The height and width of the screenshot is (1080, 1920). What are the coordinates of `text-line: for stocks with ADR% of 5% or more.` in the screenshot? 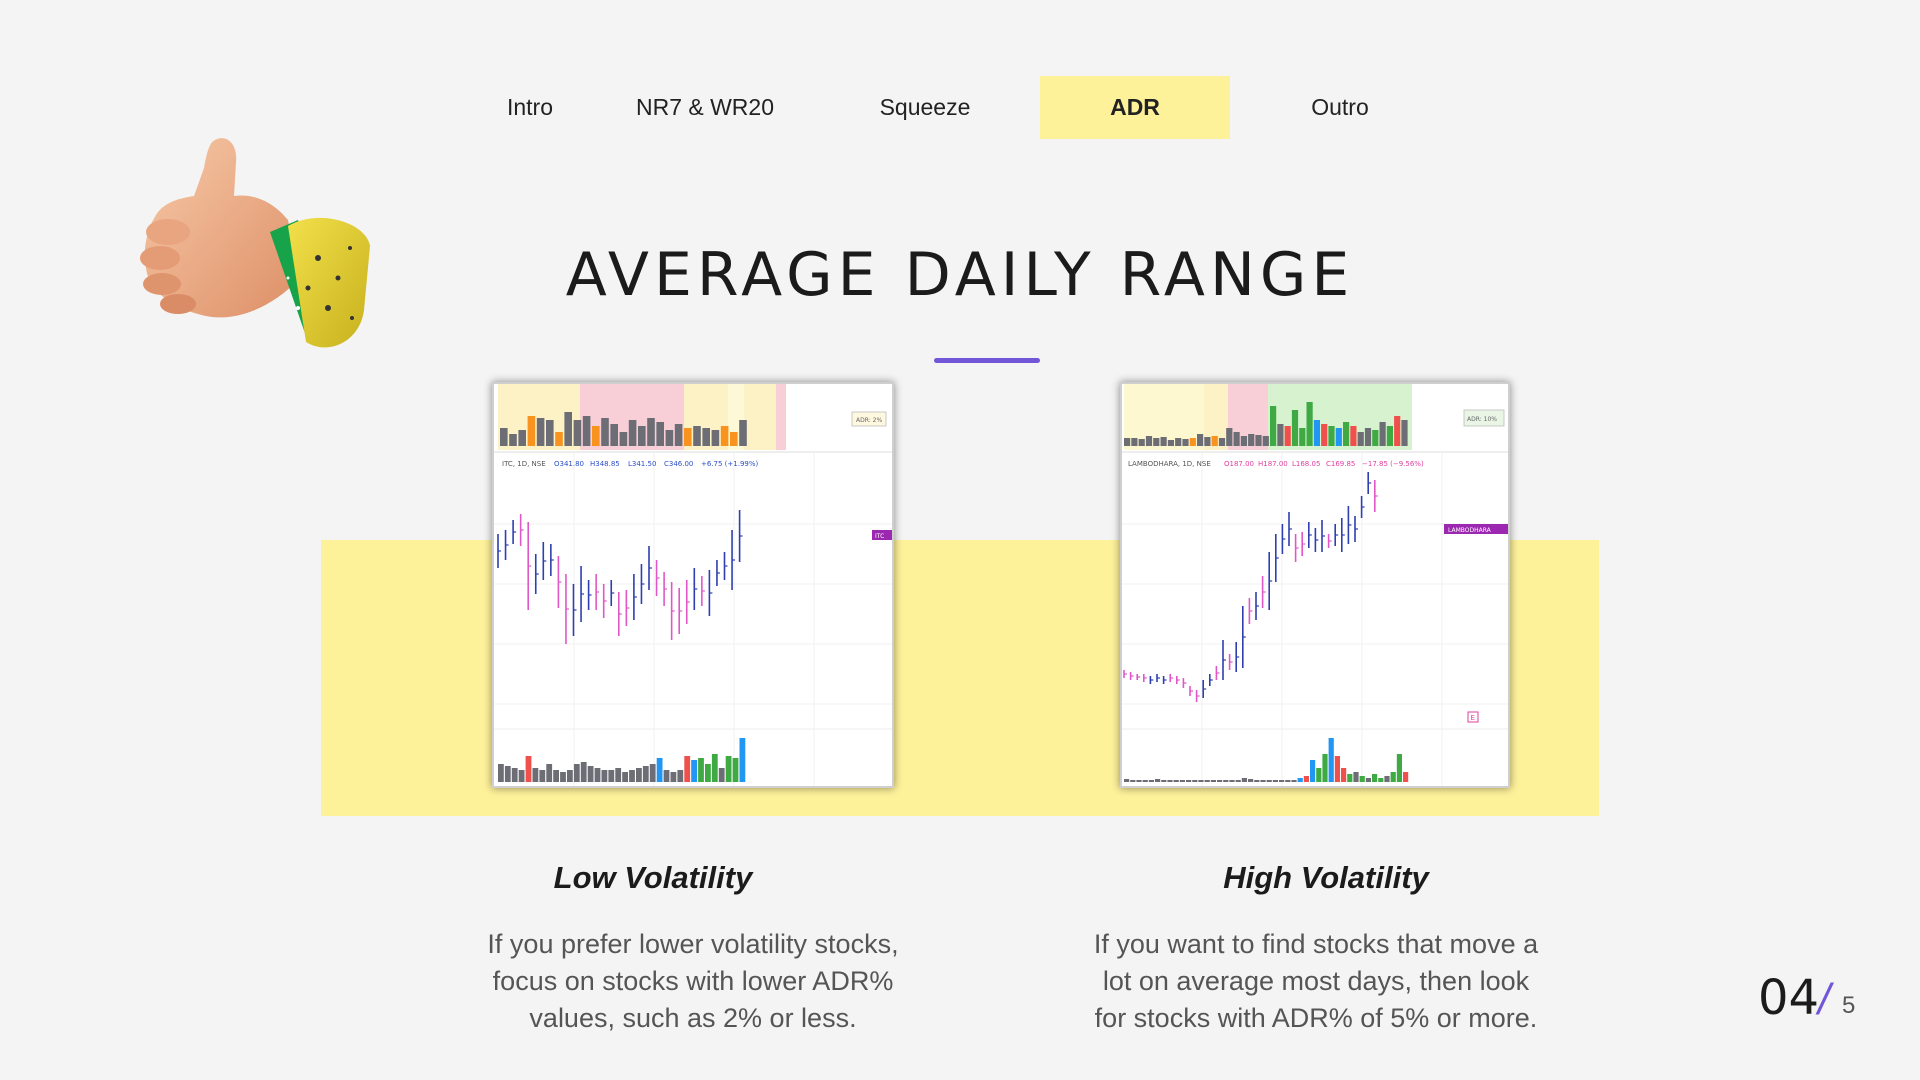 It's located at (1316, 1018).